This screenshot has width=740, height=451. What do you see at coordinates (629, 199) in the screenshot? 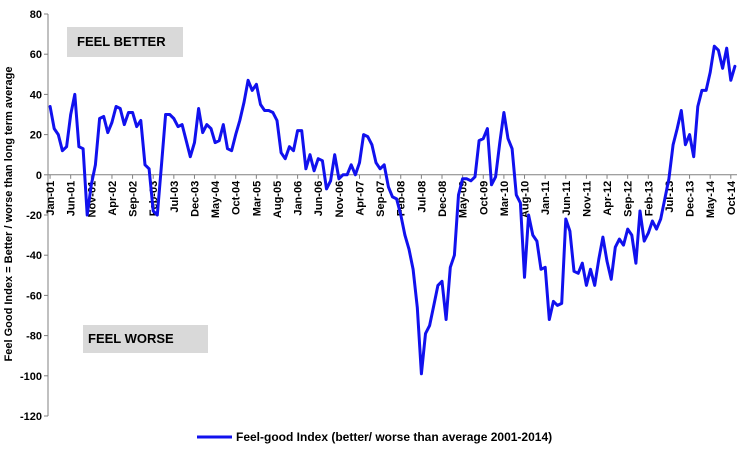
I see `x-tick-label: Sep-12` at bounding box center [629, 199].